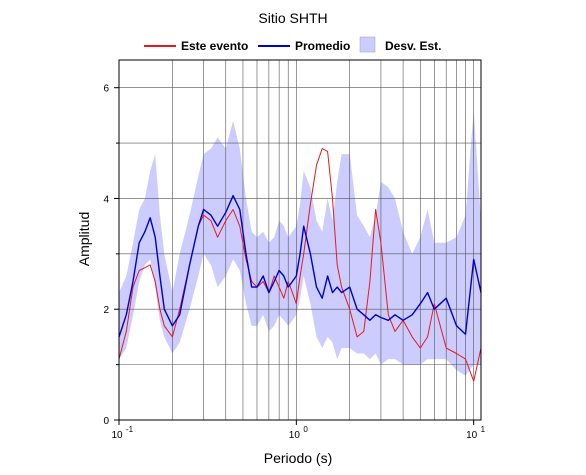 The width and height of the screenshot is (586, 475). Describe the element at coordinates (106, 310) in the screenshot. I see `y-tick-label: 2` at that location.